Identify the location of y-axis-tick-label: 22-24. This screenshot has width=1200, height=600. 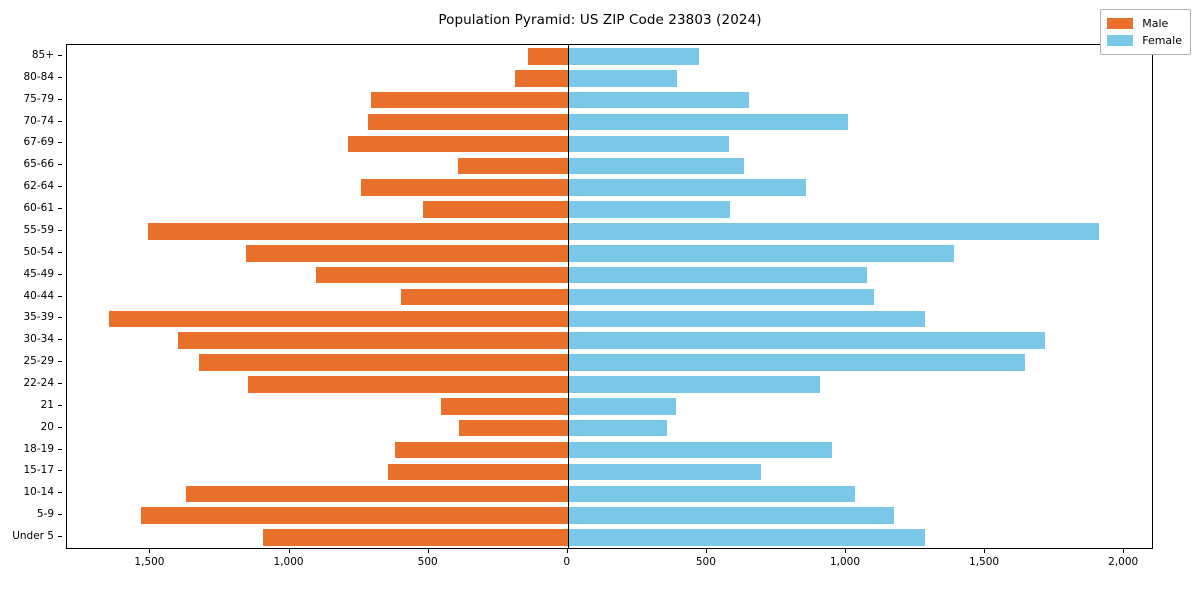
(38, 382).